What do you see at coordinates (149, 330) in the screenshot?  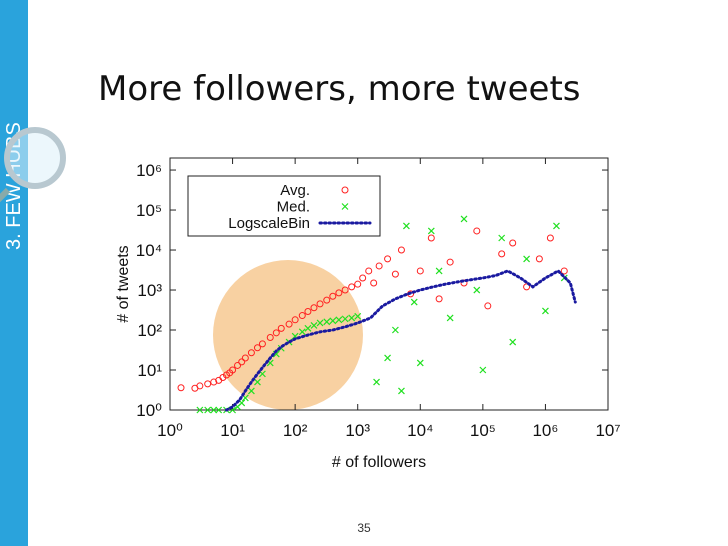 I see `y-tick-label: 10²` at bounding box center [149, 330].